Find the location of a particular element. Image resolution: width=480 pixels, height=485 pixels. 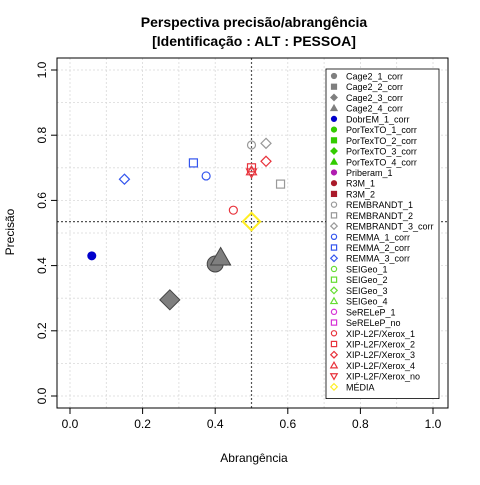

y-tick-label: 0.6 is located at coordinates (42, 200).